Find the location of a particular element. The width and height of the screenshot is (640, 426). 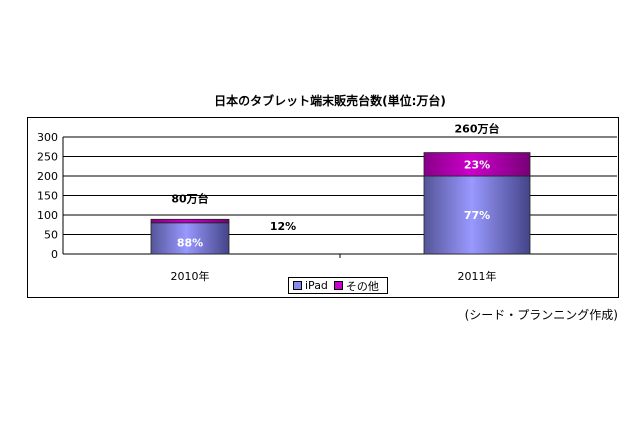

legend: iPad その他 is located at coordinates (338, 285).